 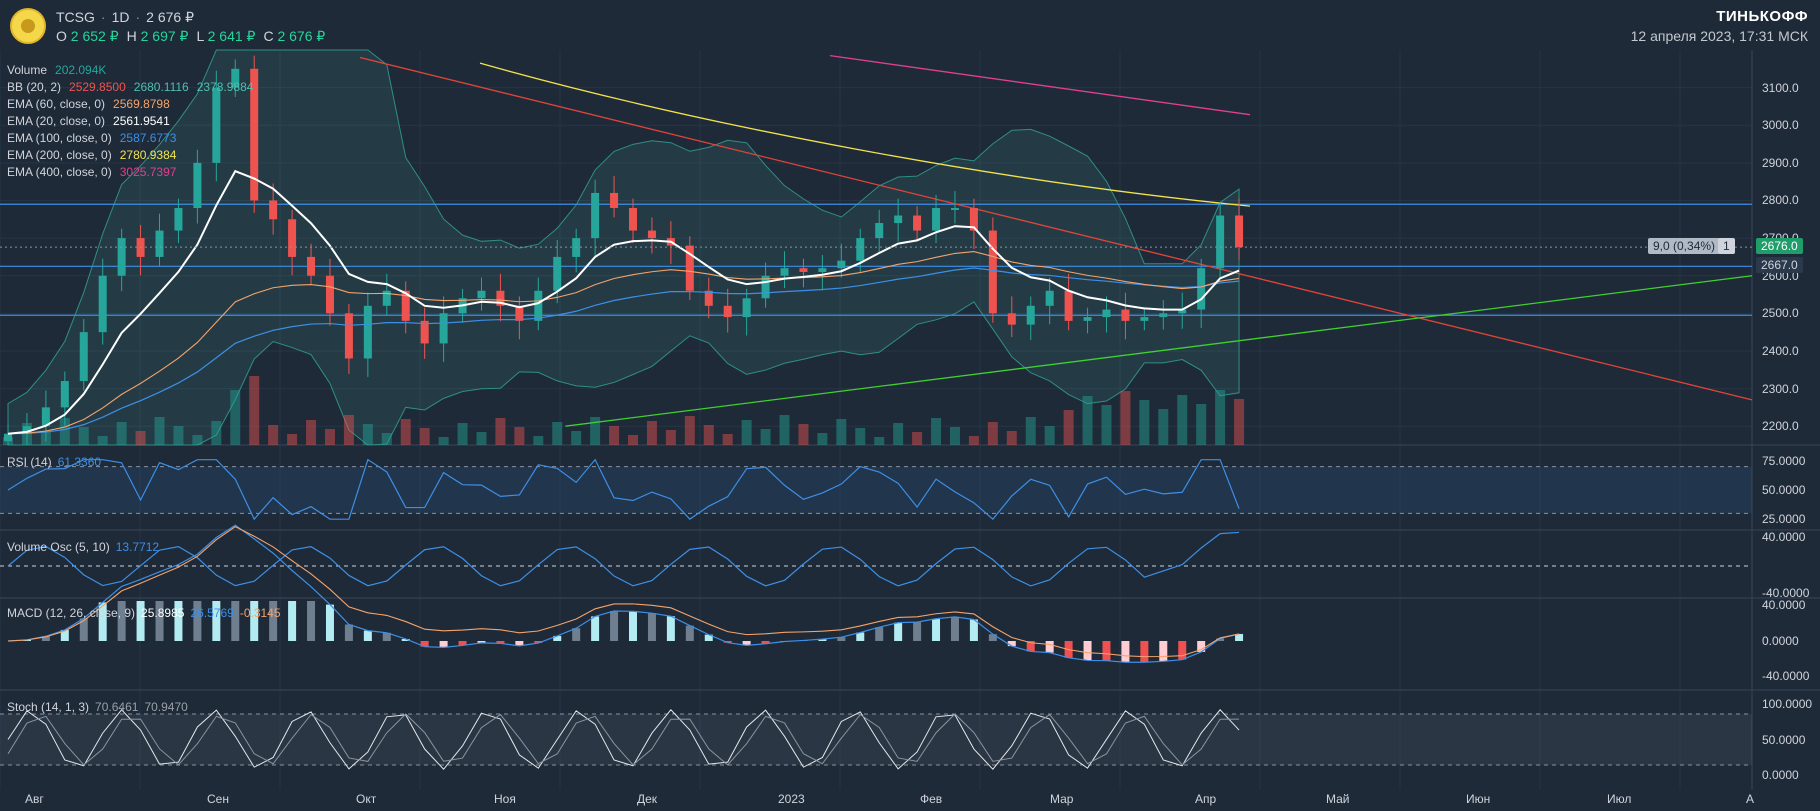 What do you see at coordinates (876, 490) in the screenshot?
I see `rsi-band` at bounding box center [876, 490].